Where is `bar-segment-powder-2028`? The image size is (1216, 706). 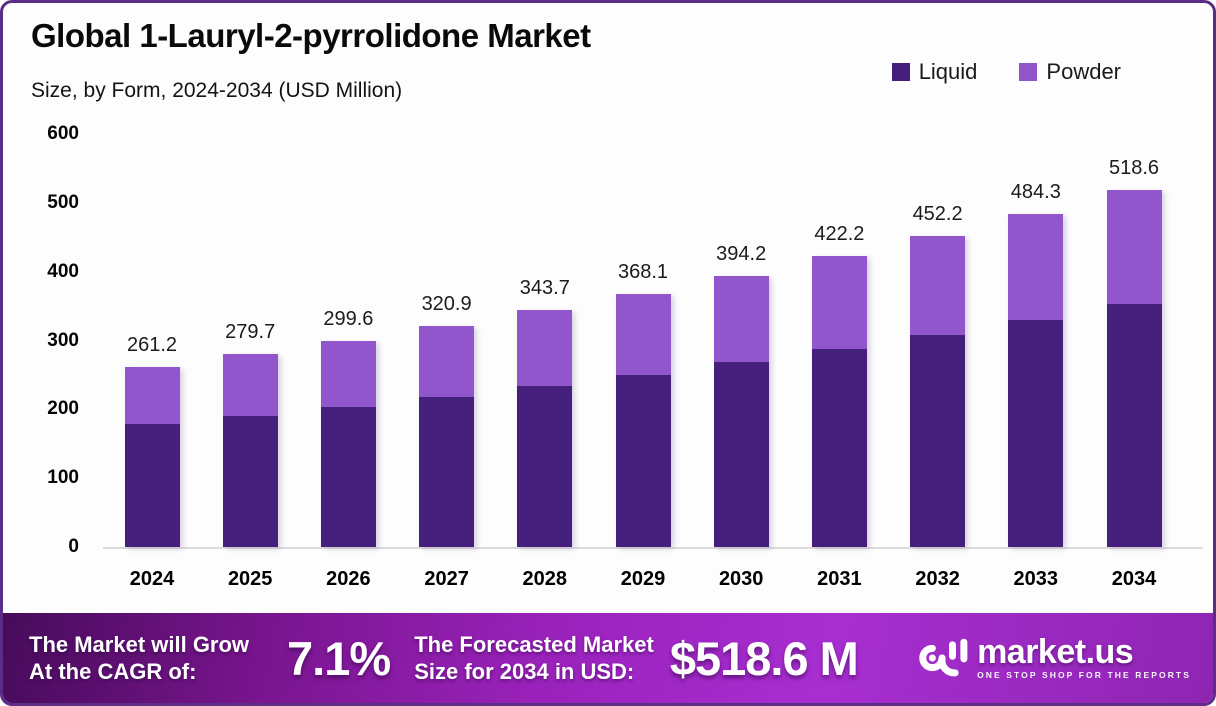
bar-segment-powder-2028 is located at coordinates (545, 348).